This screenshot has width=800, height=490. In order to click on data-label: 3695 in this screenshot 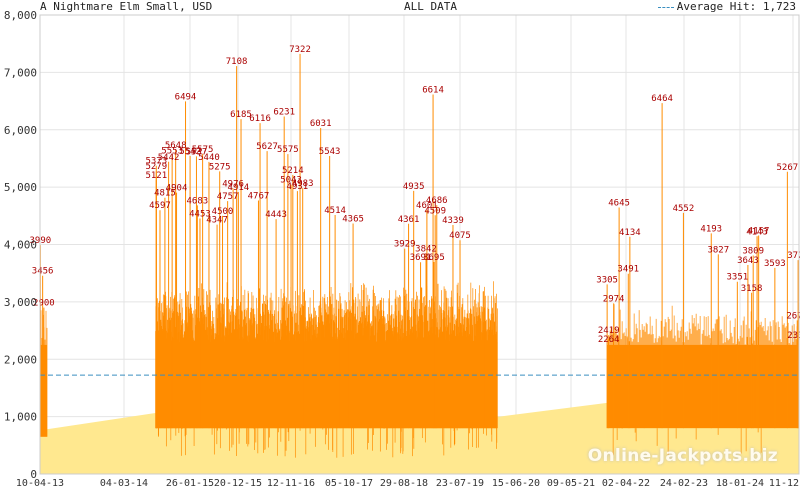, I will do `click(434, 258)`.